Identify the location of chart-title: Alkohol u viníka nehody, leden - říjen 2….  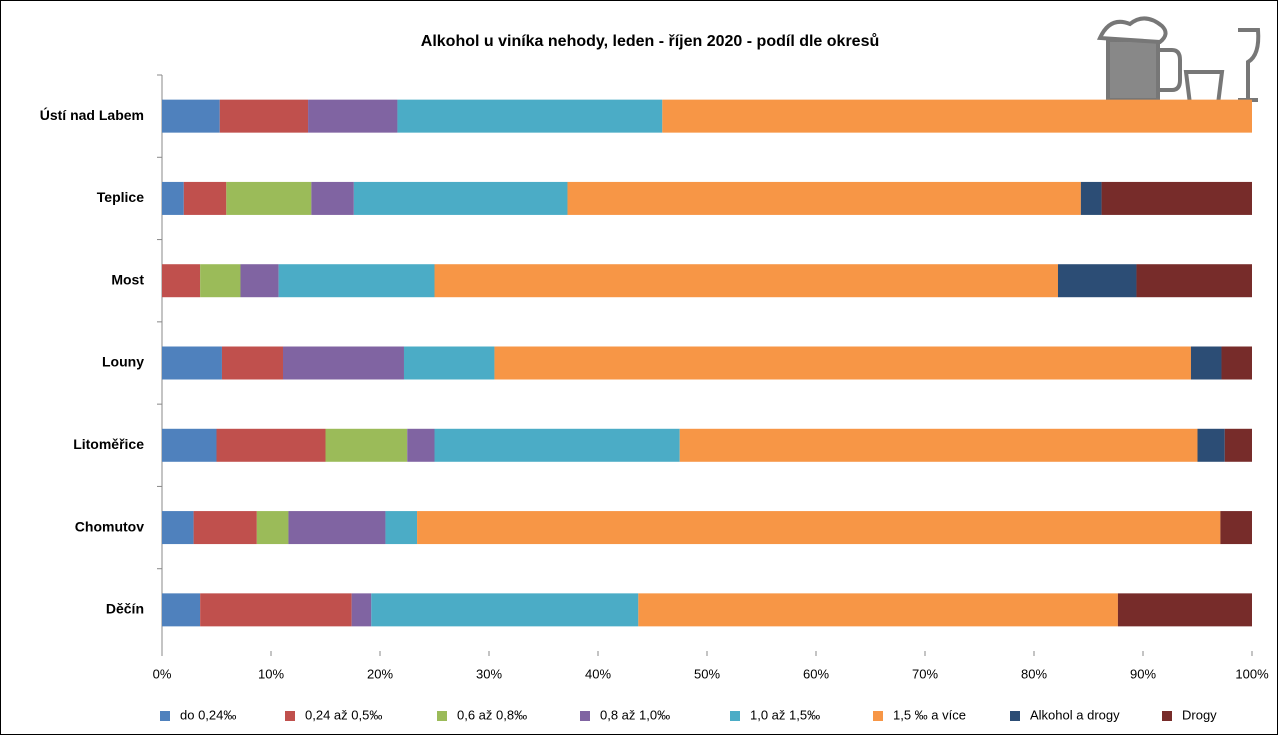
(650, 41).